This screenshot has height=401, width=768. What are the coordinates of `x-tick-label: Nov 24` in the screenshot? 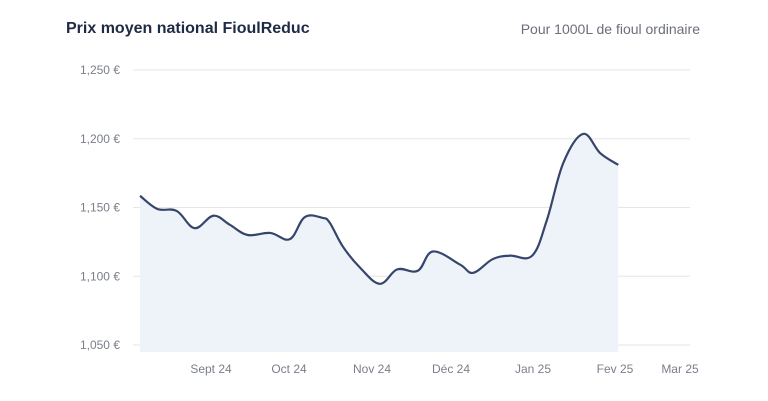 It's located at (372, 369).